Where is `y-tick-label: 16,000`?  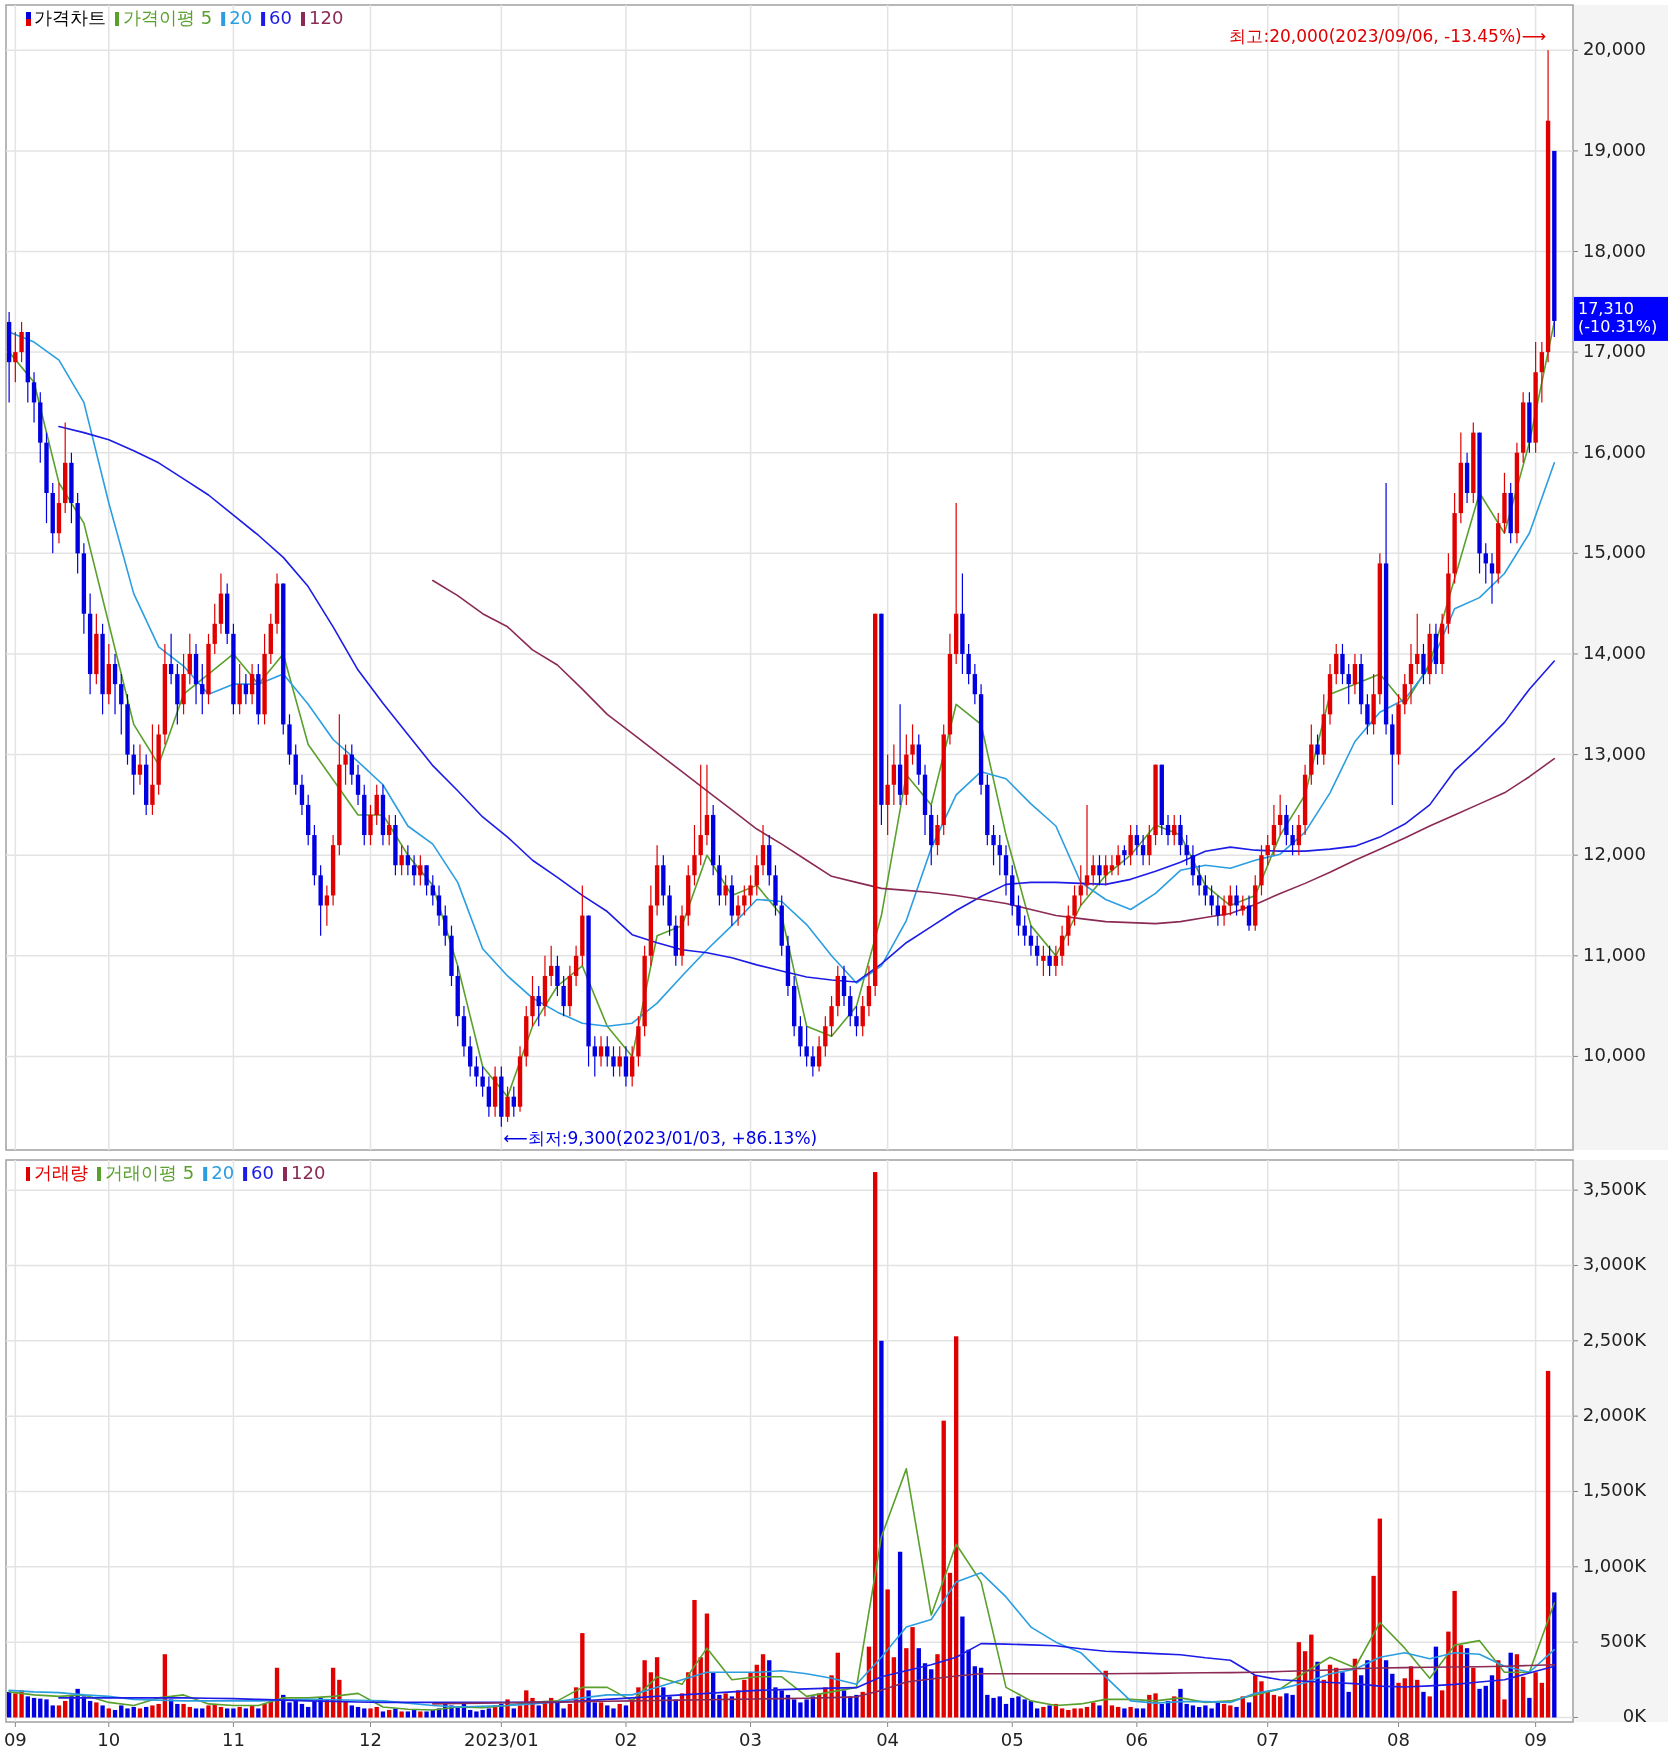 y-tick-label: 16,000 is located at coordinates (1614, 451).